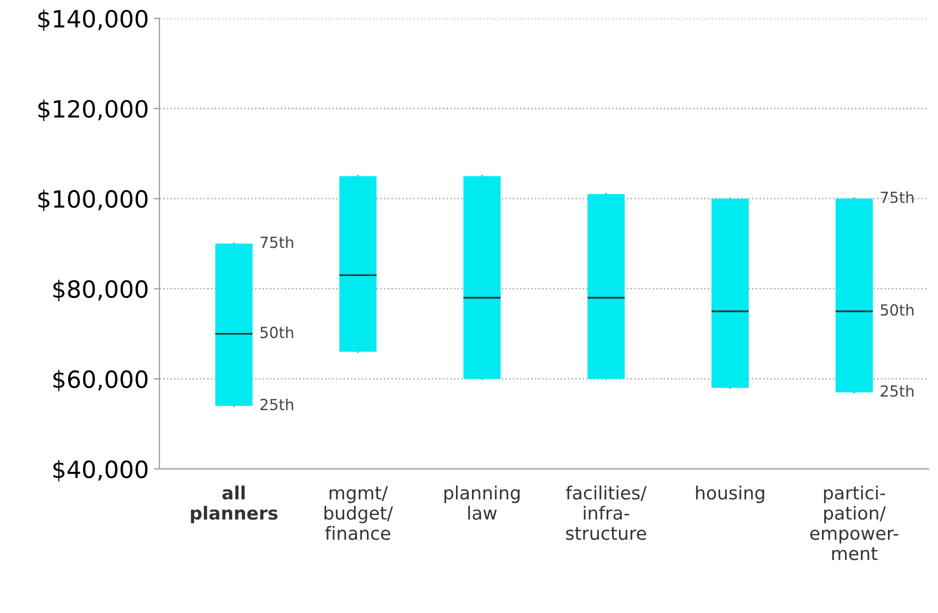 This screenshot has height=613, width=938. What do you see at coordinates (606, 513) in the screenshot?
I see `x-tick-label: facilities/ infra- structure` at bounding box center [606, 513].